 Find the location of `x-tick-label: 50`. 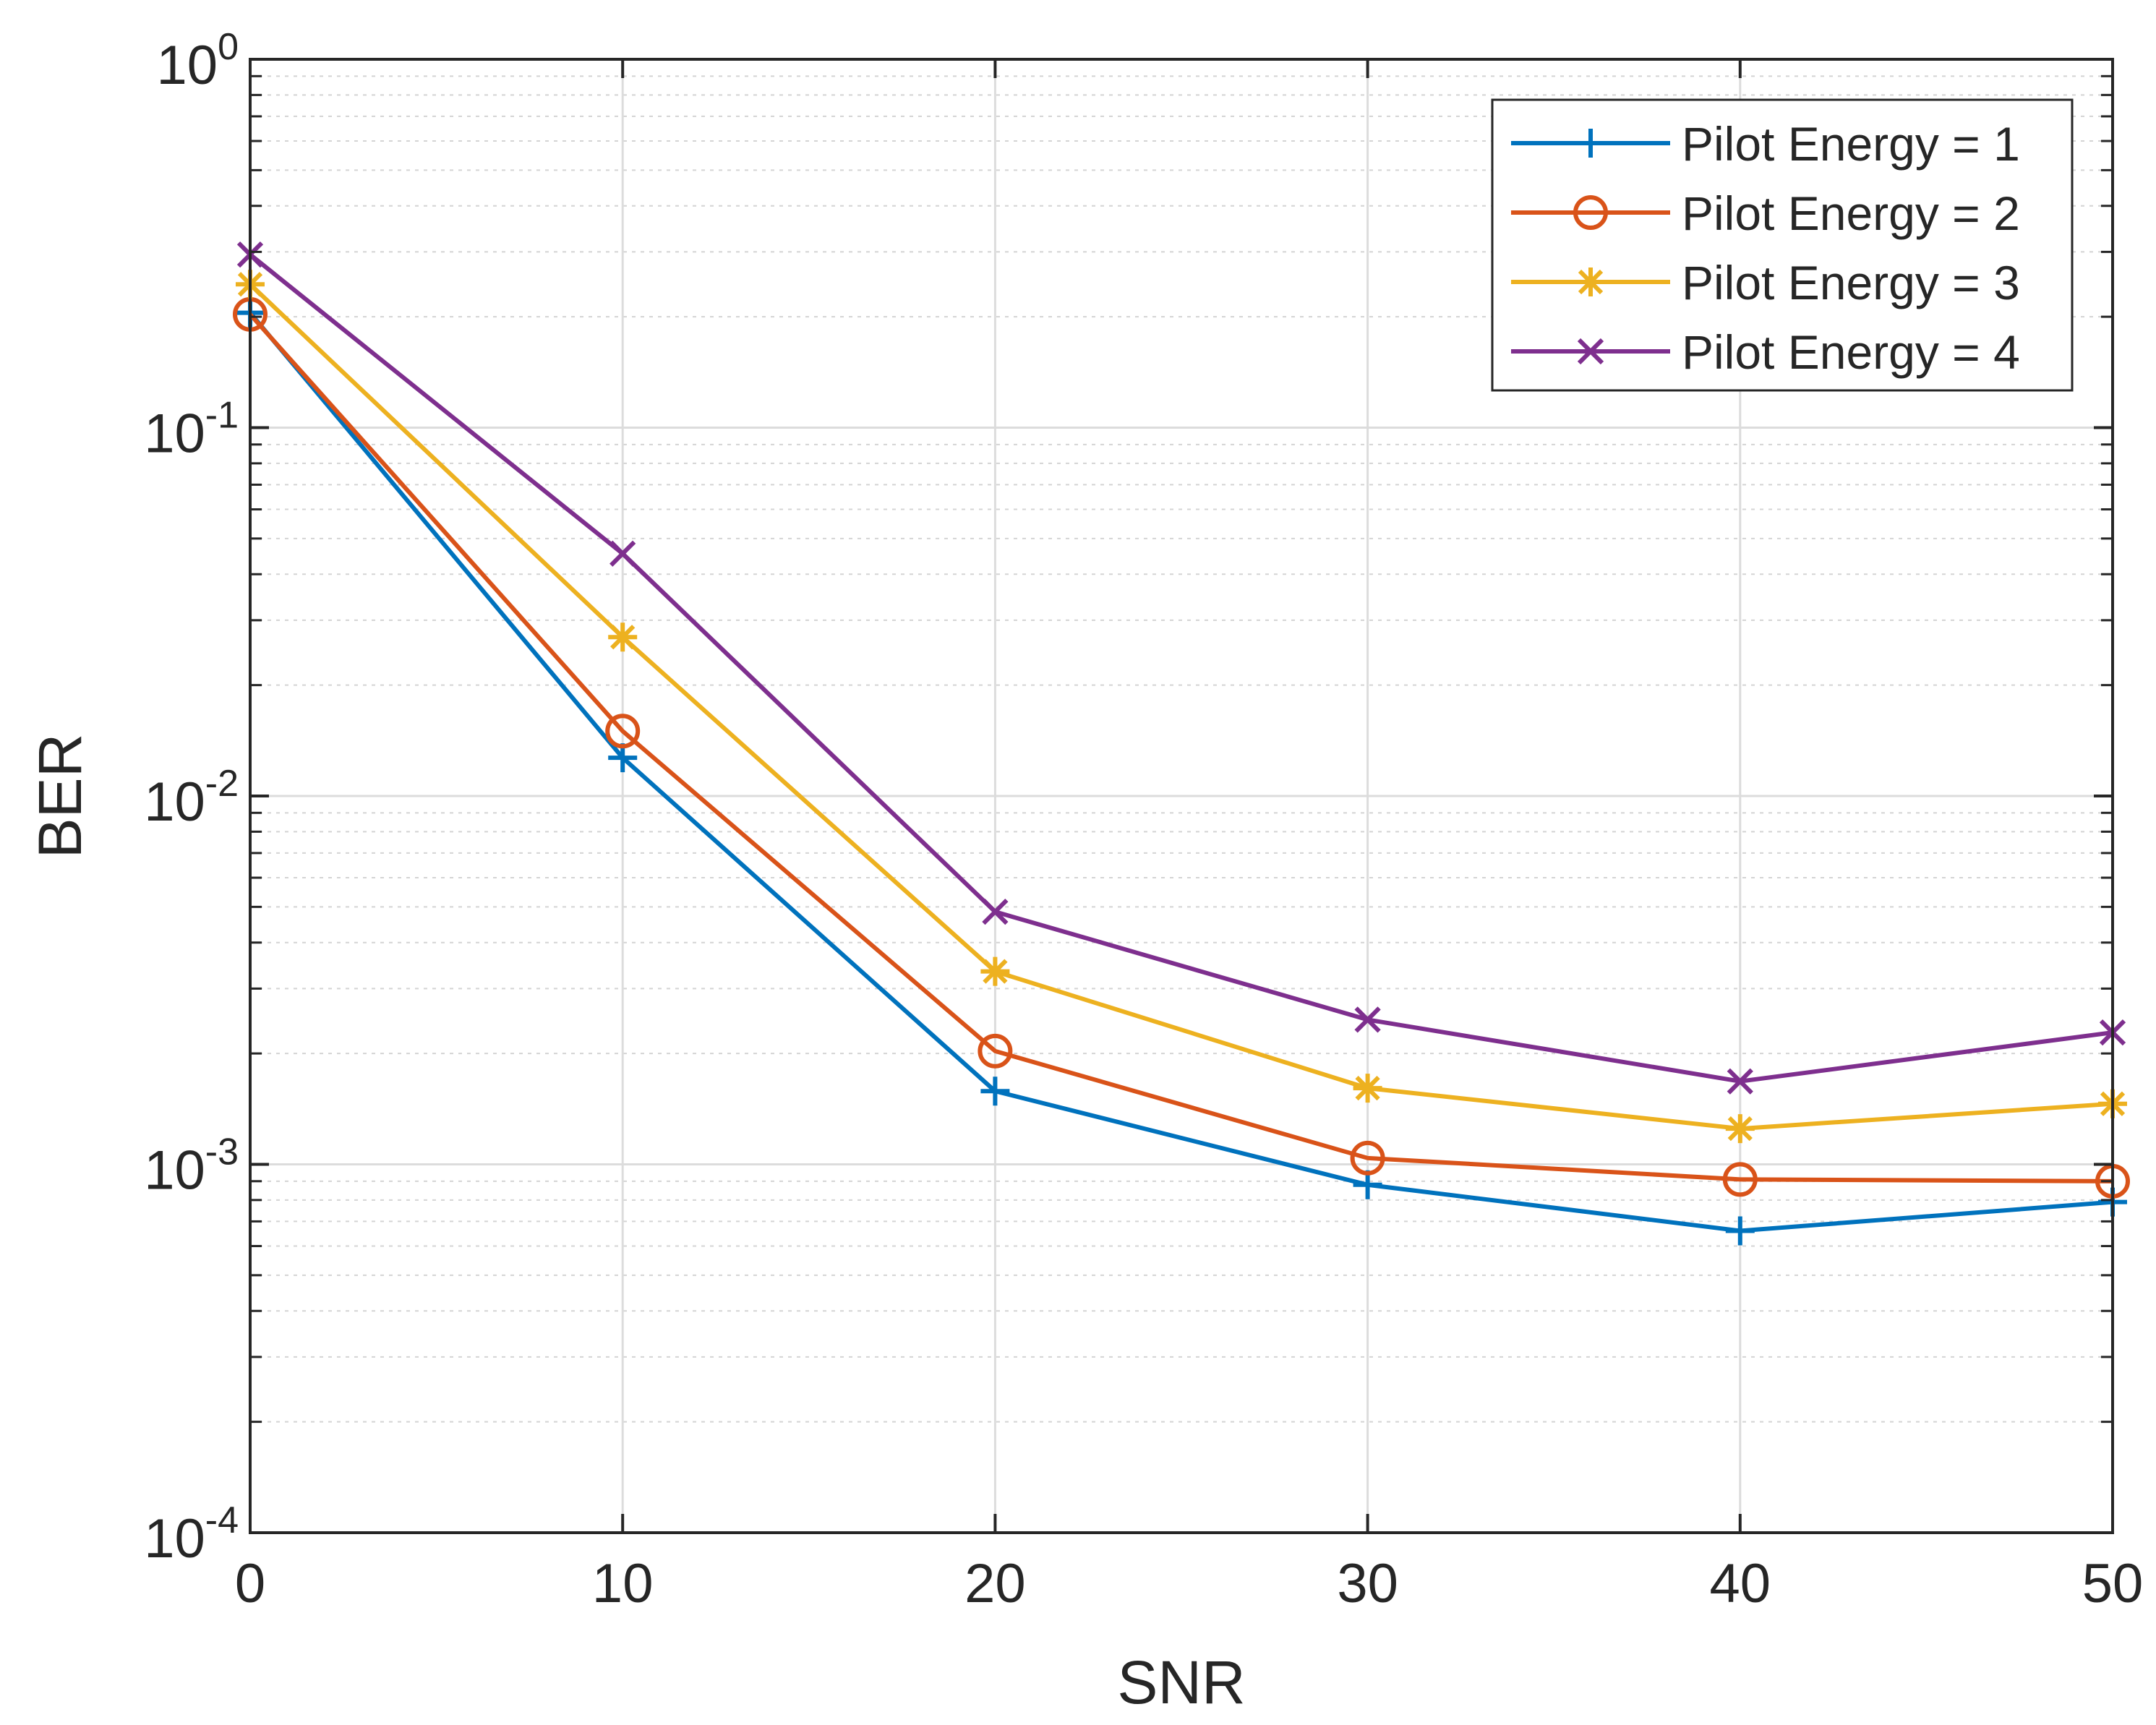

x-tick-label: 50 is located at coordinates (2113, 1583).